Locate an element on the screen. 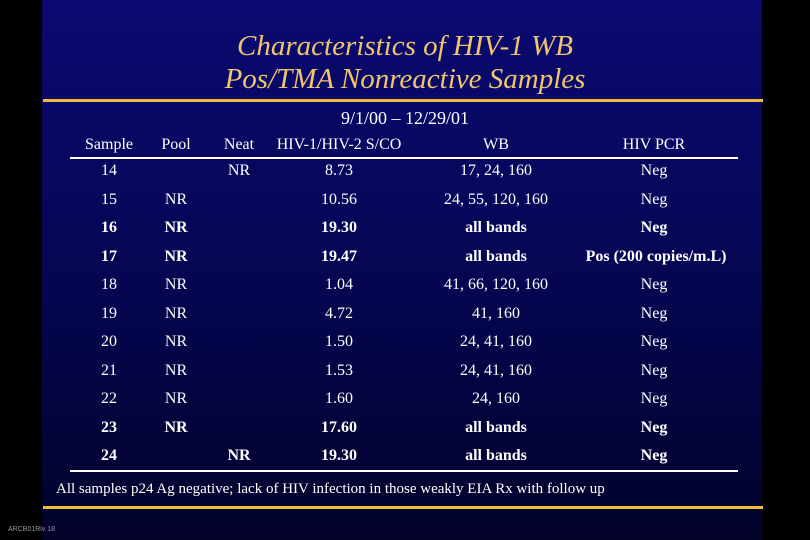  table-bottom-rule is located at coordinates (404, 471).